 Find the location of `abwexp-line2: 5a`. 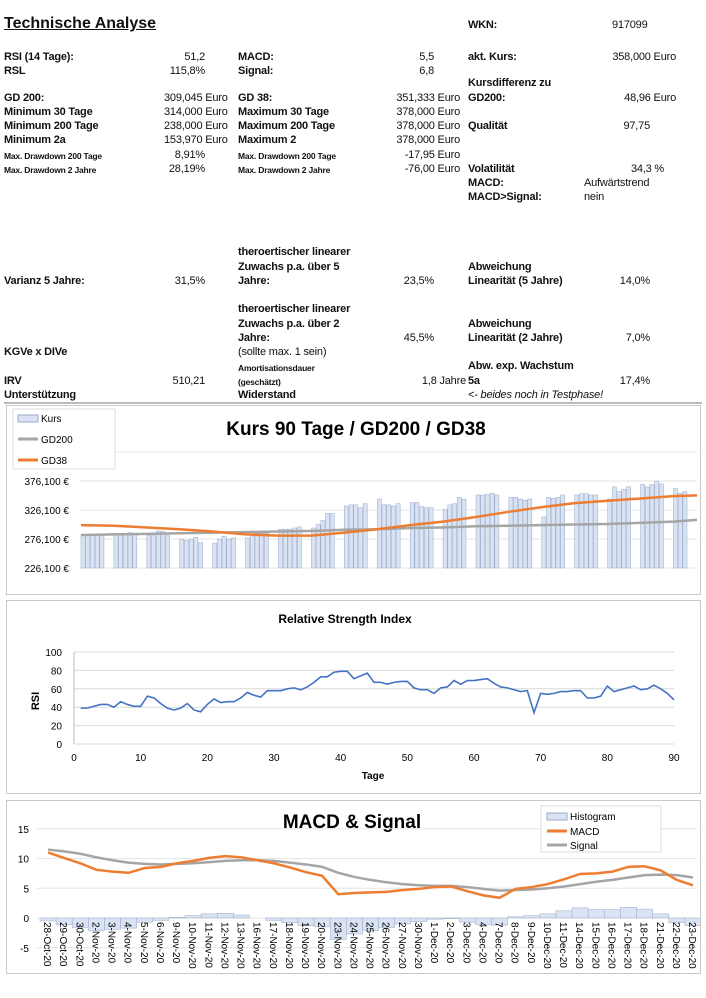

abwexp-line2: 5a is located at coordinates (474, 381).